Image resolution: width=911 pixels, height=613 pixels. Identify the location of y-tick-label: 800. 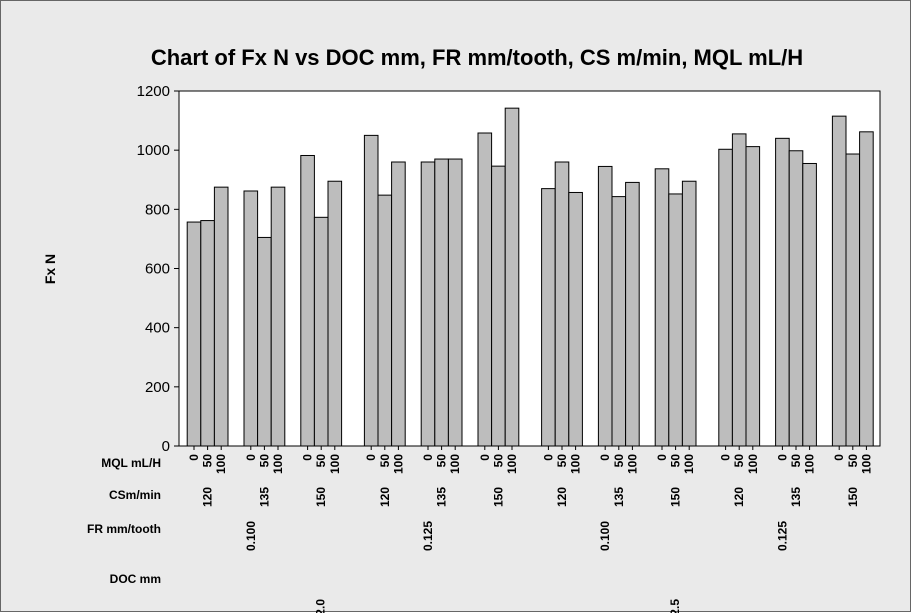
(157, 209).